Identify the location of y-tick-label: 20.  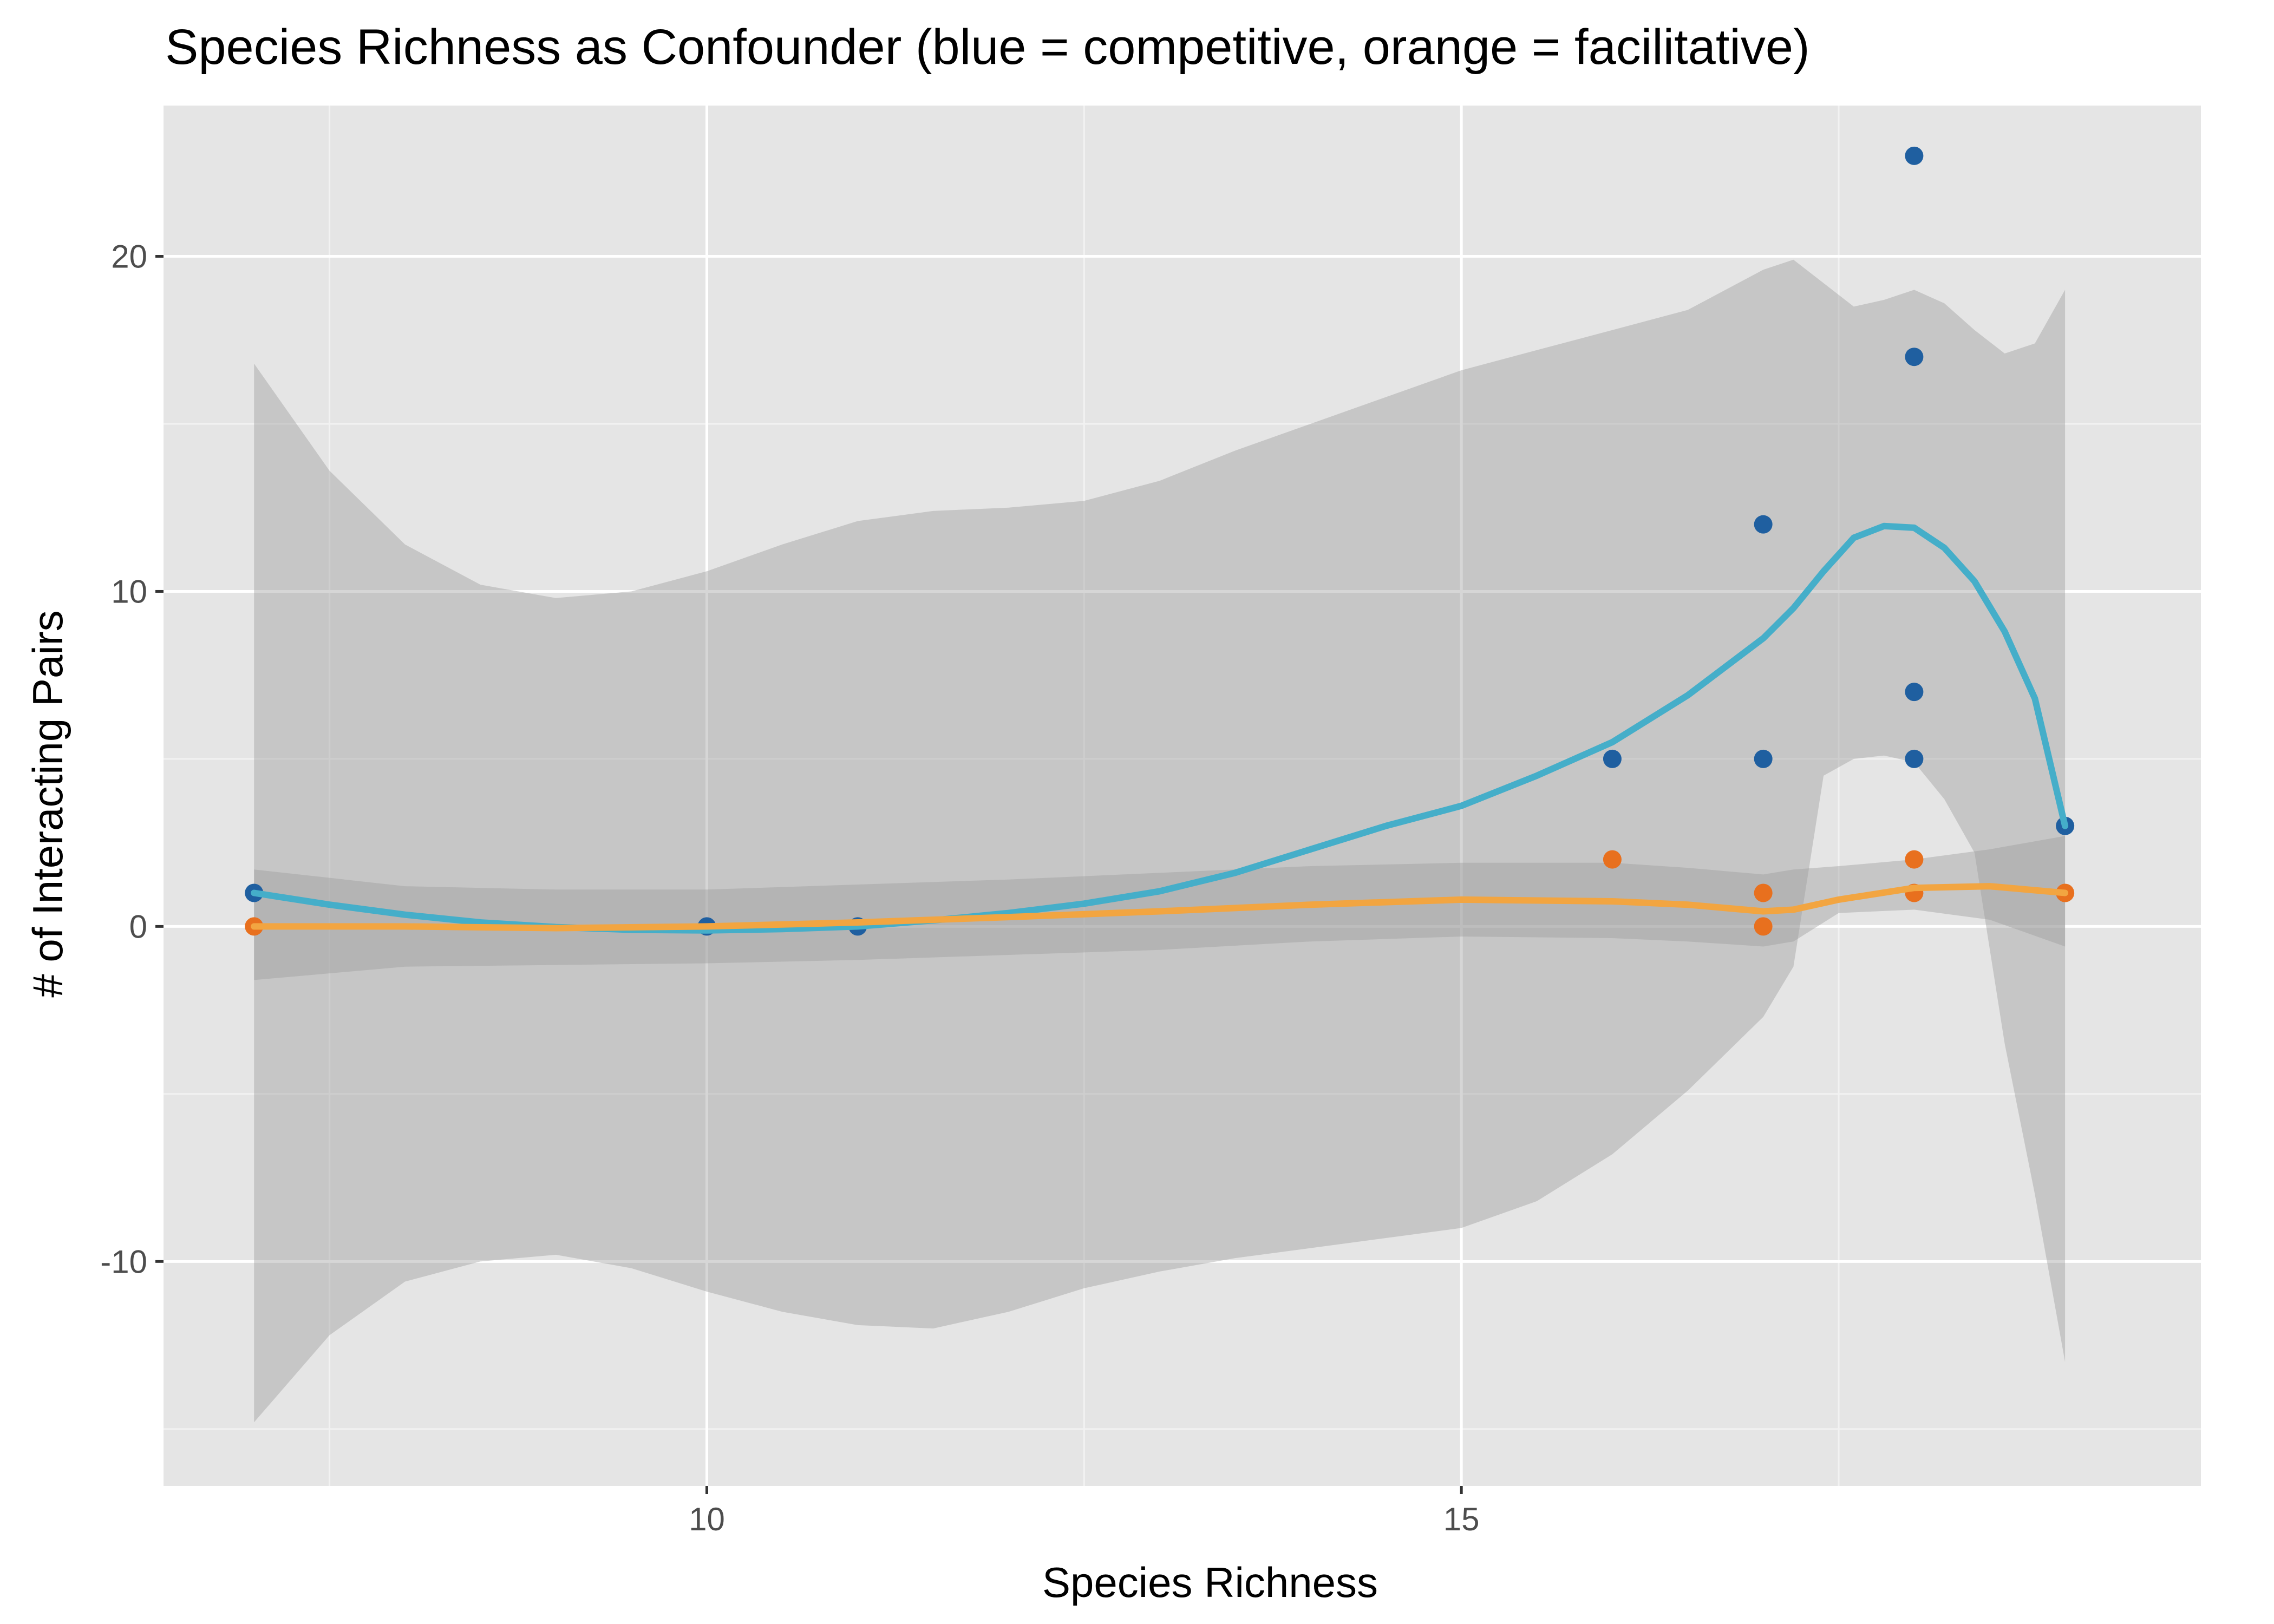
(129, 257).